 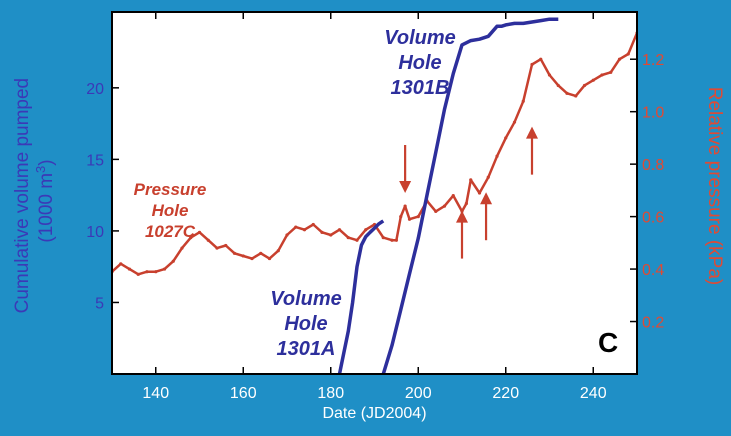 What do you see at coordinates (468, 192) in the screenshot?
I see `arrow-layer` at bounding box center [468, 192].